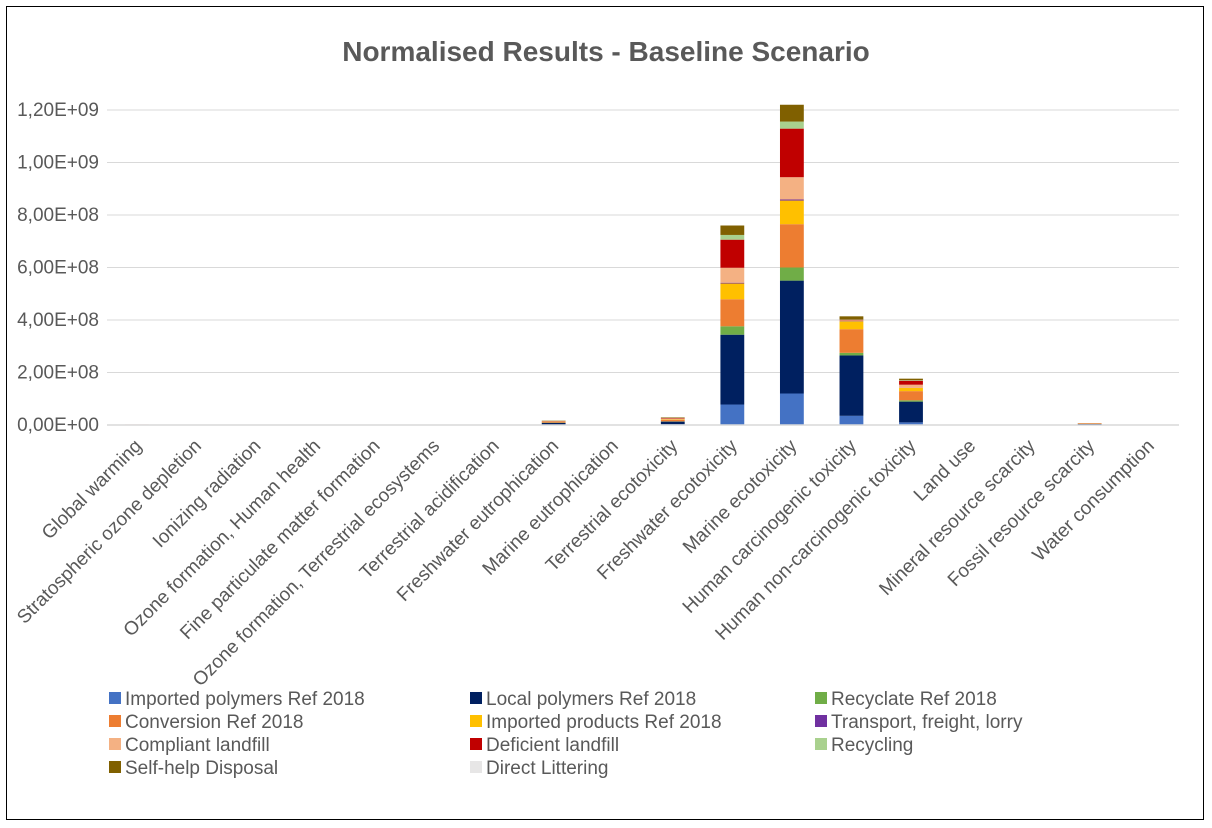  What do you see at coordinates (821, 744) in the screenshot?
I see `legend-swatch-recycling` at bounding box center [821, 744].